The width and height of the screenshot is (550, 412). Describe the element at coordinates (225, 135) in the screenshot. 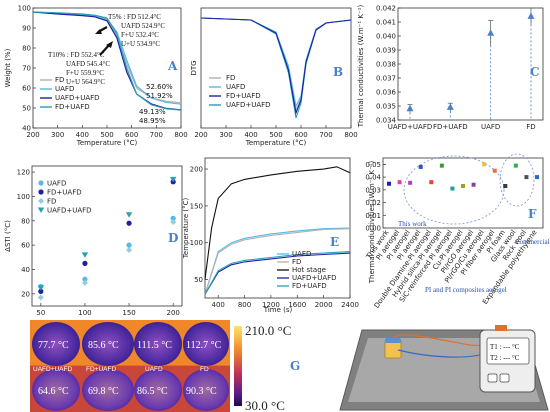

I see `x-tick-label: 300` at that location.